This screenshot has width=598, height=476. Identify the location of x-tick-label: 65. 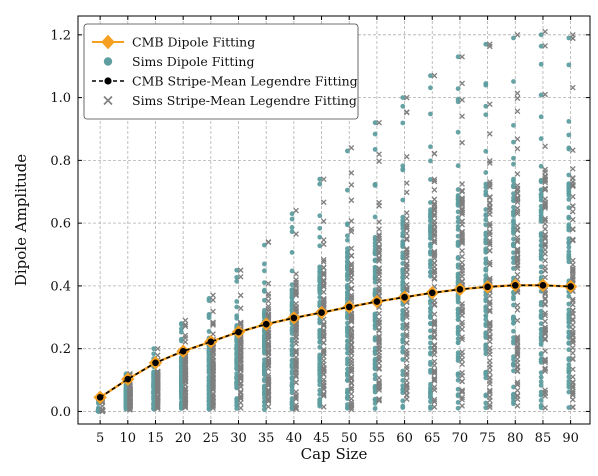
(432, 438).